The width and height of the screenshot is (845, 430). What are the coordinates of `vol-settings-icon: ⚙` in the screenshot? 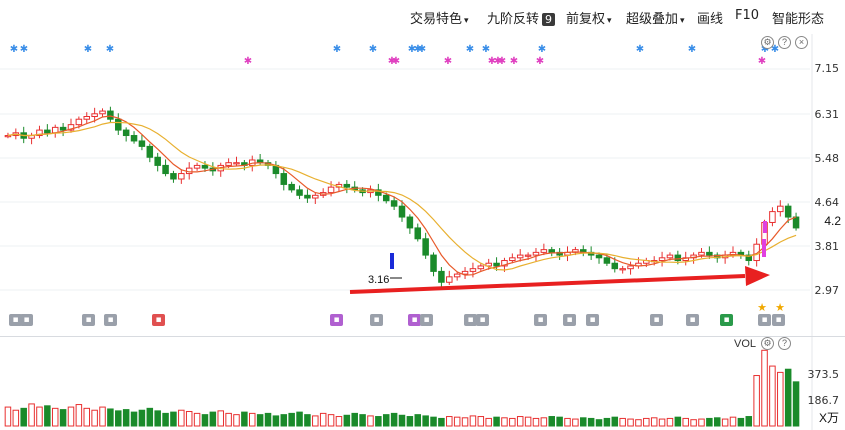 It's located at (767, 343).